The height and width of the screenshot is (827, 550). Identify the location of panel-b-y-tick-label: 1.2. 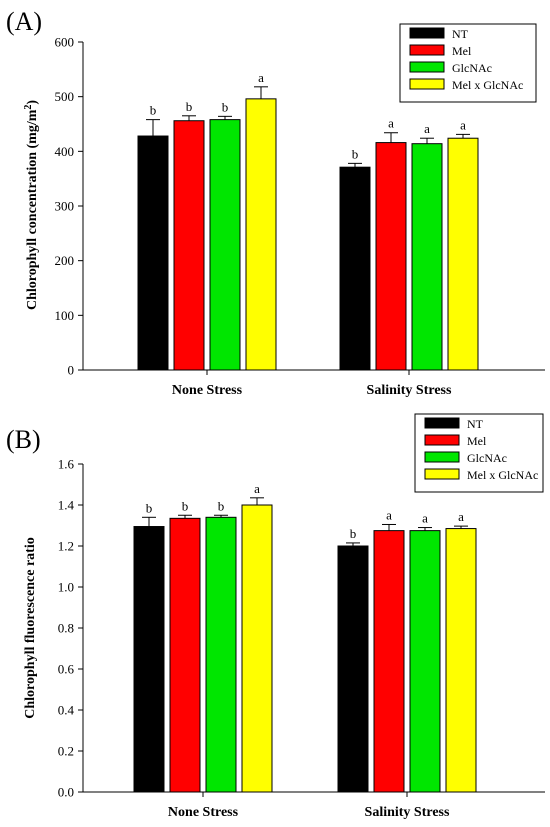
(66, 546).